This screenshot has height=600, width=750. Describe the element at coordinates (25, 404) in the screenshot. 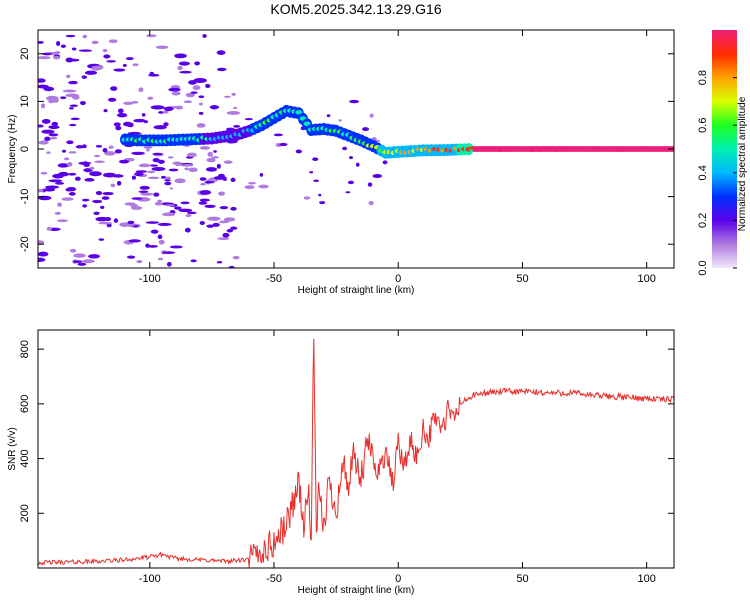

I see `snr-y-tick-label: 600` at that location.